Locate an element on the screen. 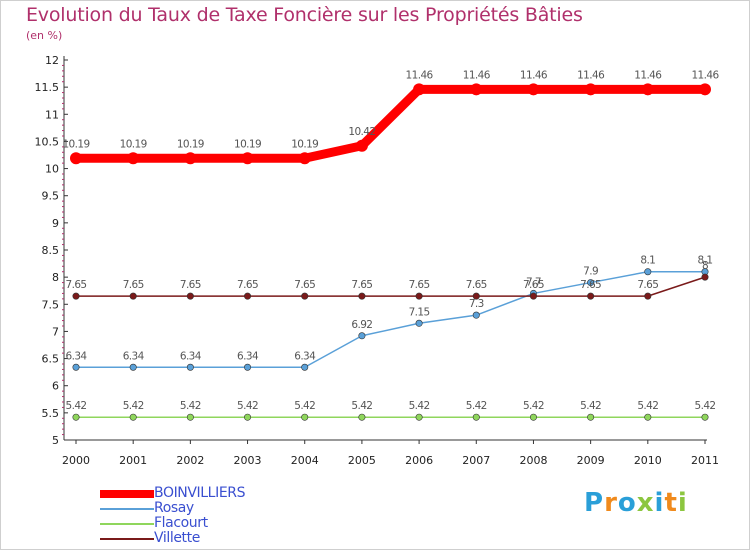  x-tick-label: 2000 is located at coordinates (76, 460).